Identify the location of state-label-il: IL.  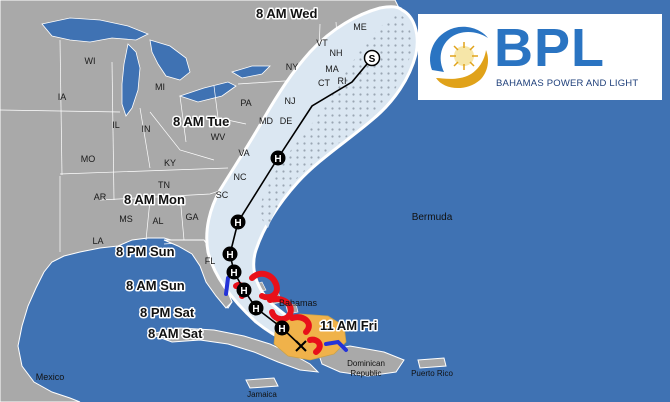
(116, 125).